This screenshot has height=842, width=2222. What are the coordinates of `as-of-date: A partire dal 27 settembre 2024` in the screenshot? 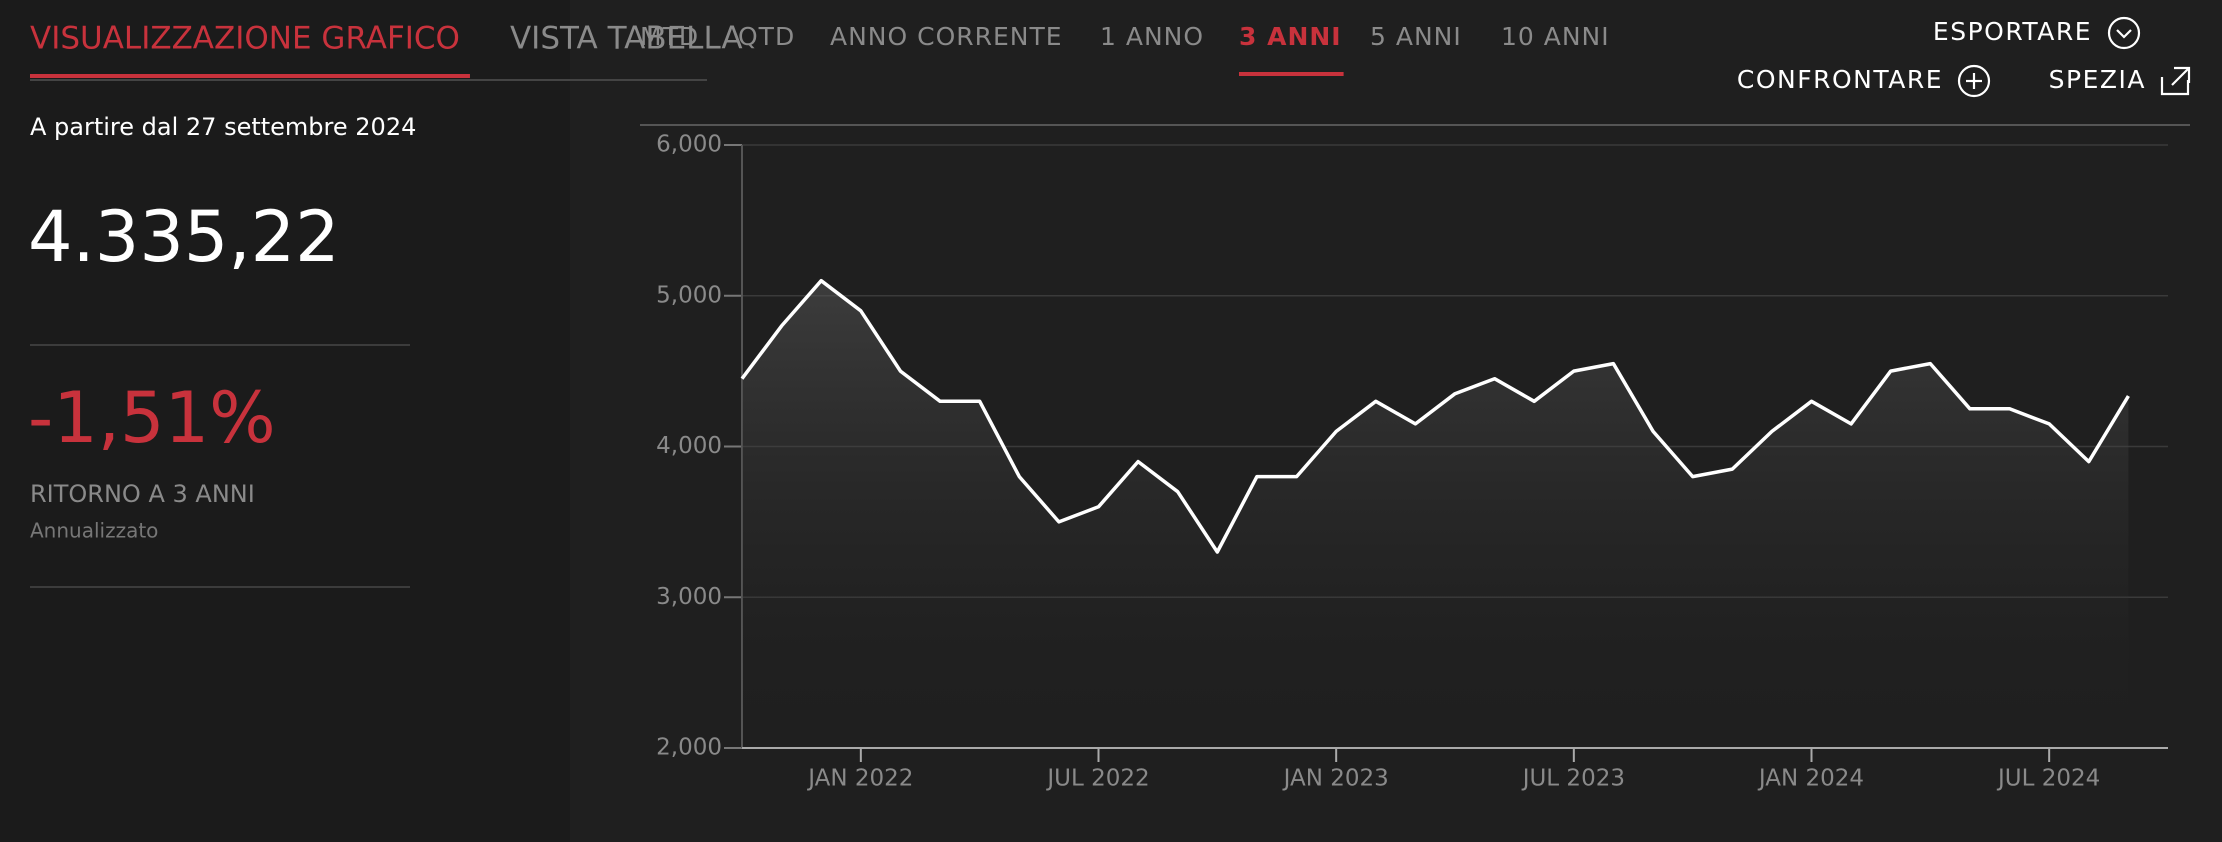 It's located at (223, 127).